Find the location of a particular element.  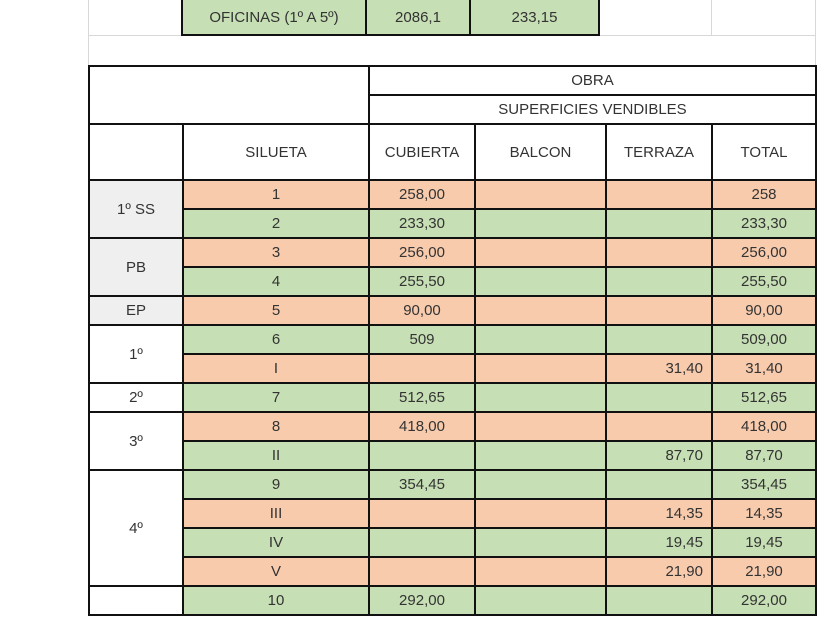

total-cell: 90,00 is located at coordinates (764, 310).